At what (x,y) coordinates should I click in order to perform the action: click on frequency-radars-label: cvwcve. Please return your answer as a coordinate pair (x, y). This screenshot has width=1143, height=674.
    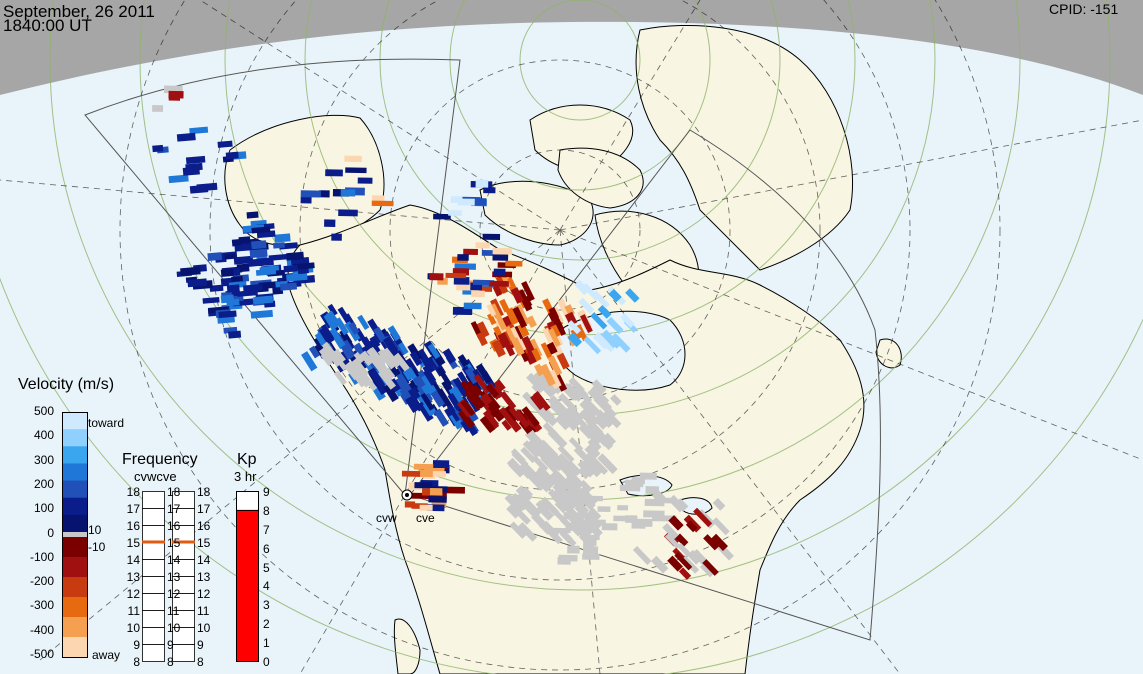
    Looking at the image, I should click on (155, 476).